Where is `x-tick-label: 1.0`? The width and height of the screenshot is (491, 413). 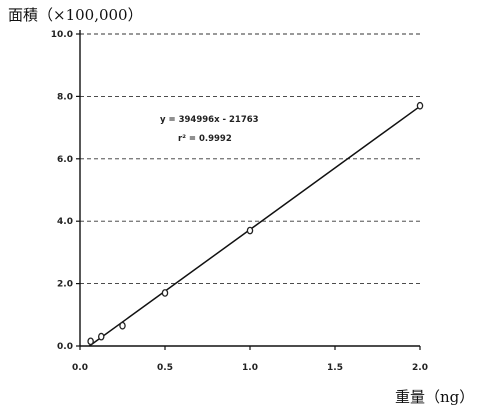
x-tick-label: 1.0 is located at coordinates (250, 368).